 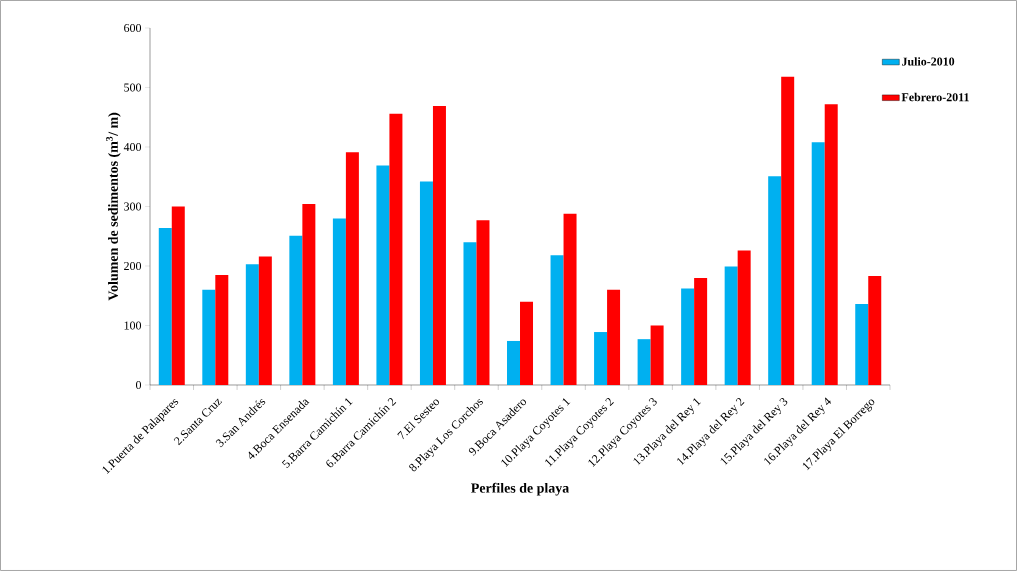 What do you see at coordinates (928, 61) in the screenshot?
I see `legend-label: Julio-2010` at bounding box center [928, 61].